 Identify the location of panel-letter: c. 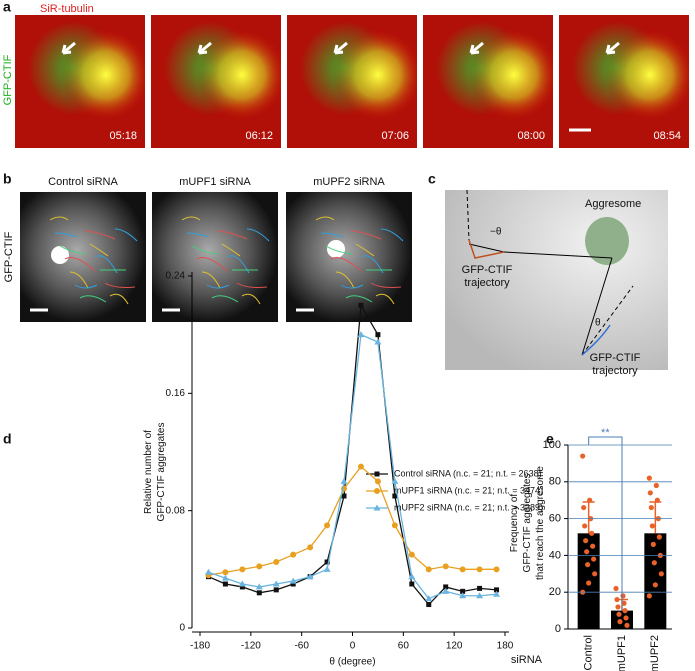
(432, 179).